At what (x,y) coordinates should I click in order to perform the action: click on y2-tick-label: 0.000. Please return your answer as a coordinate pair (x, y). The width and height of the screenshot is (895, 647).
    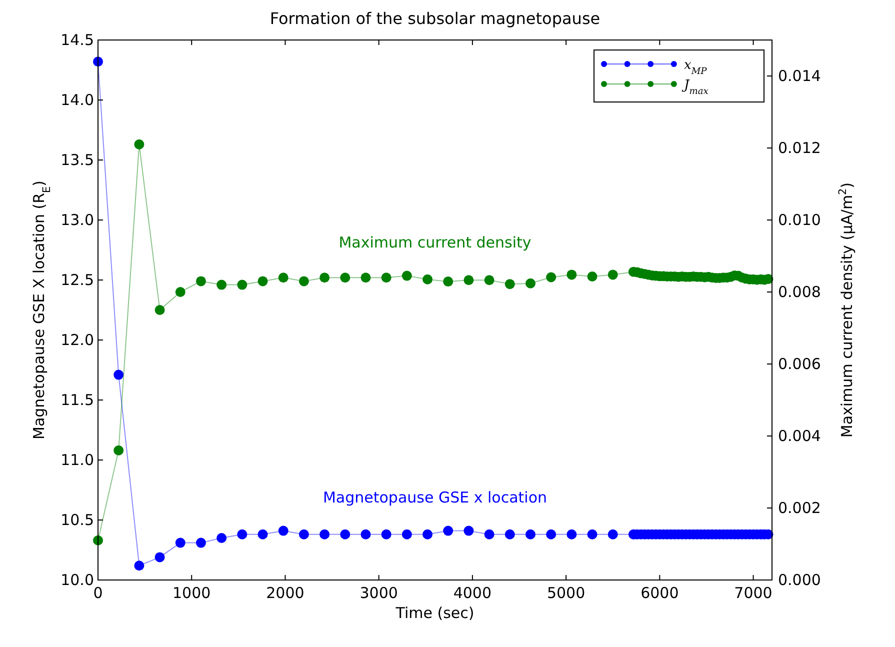
    Looking at the image, I should click on (799, 580).